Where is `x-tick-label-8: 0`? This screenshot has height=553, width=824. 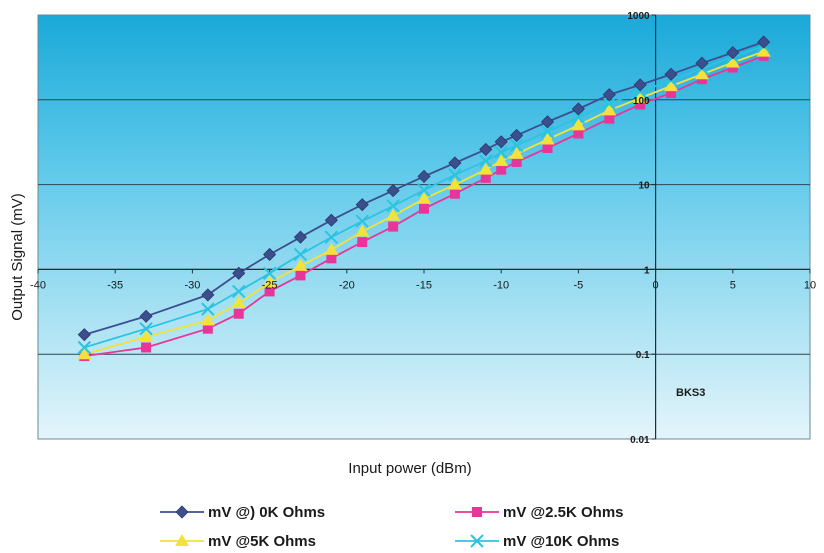 x-tick-label-8: 0 is located at coordinates (656, 285).